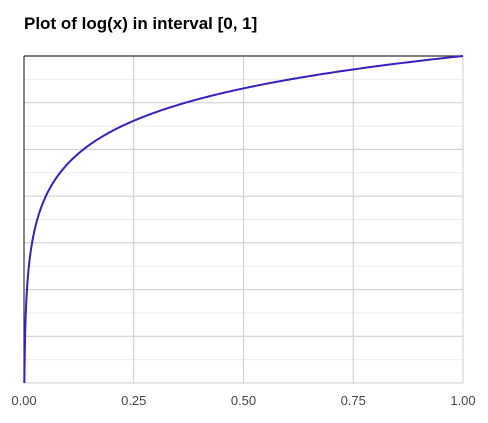 The width and height of the screenshot is (488, 423). I want to click on x-tick-labels: 0.00 0.25 0.50 0.75 1.00, so click(243, 400).